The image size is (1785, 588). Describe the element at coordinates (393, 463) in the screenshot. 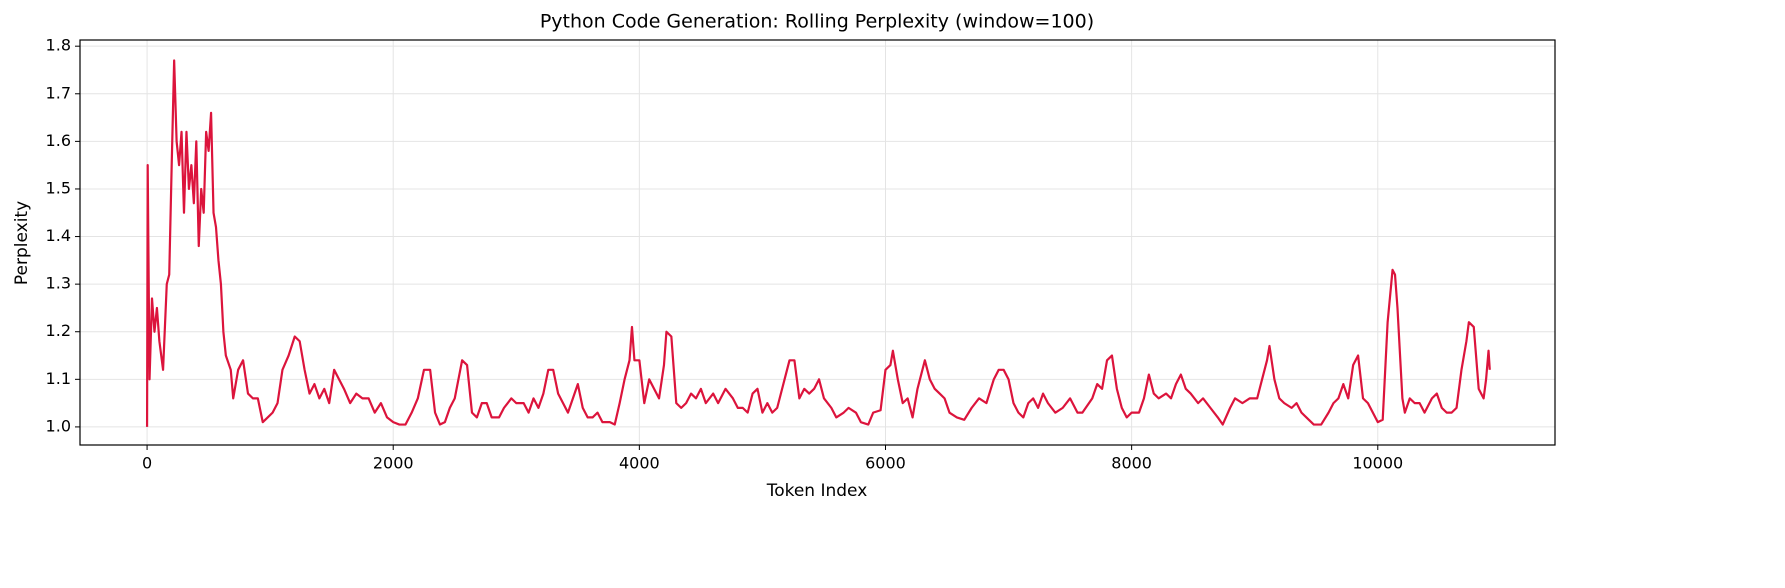

I see `x-tick-label: 2000` at that location.